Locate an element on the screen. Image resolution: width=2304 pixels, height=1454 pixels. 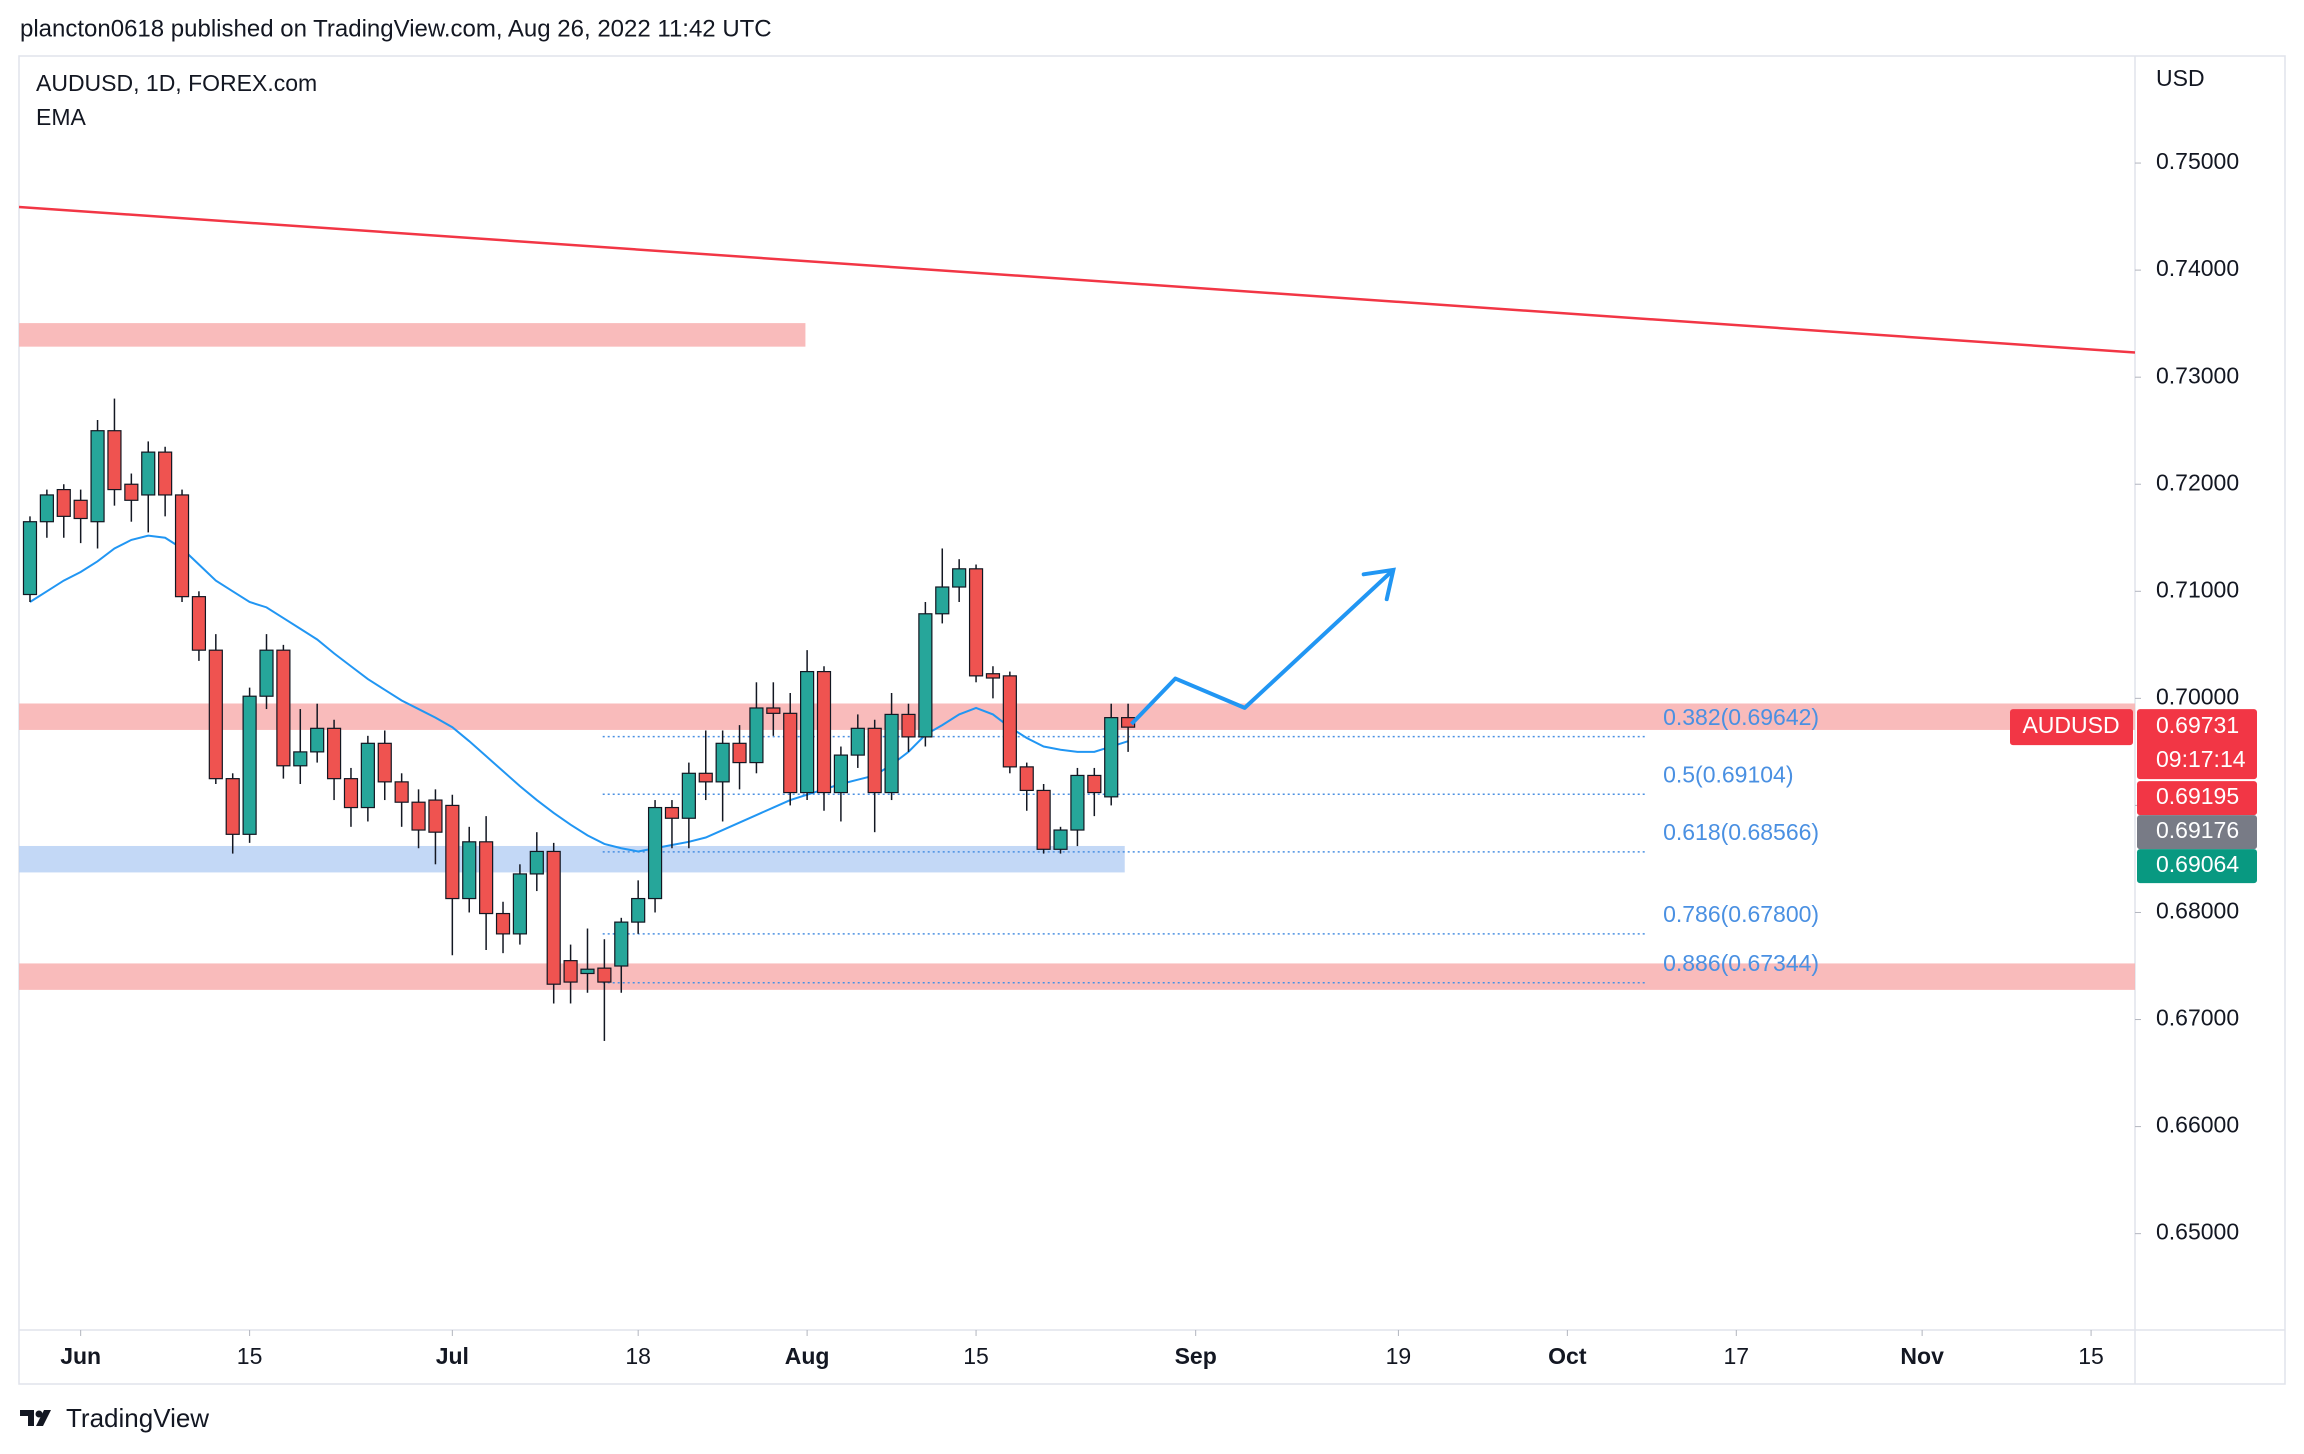
x-tick-label: Jul is located at coordinates (452, 1356).